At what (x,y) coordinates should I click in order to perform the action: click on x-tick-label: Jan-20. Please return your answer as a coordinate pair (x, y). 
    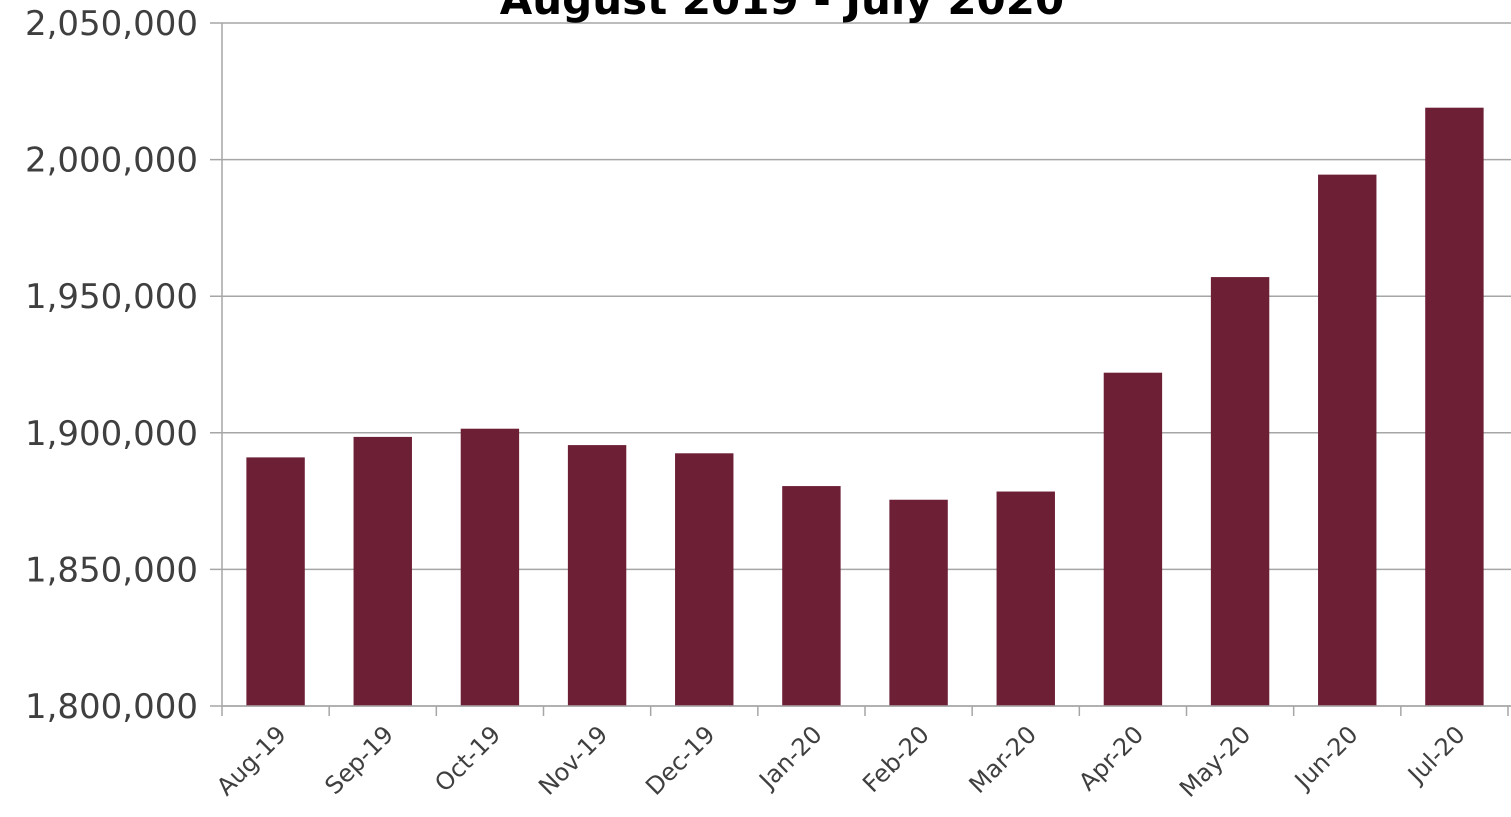
    Looking at the image, I should click on (790, 757).